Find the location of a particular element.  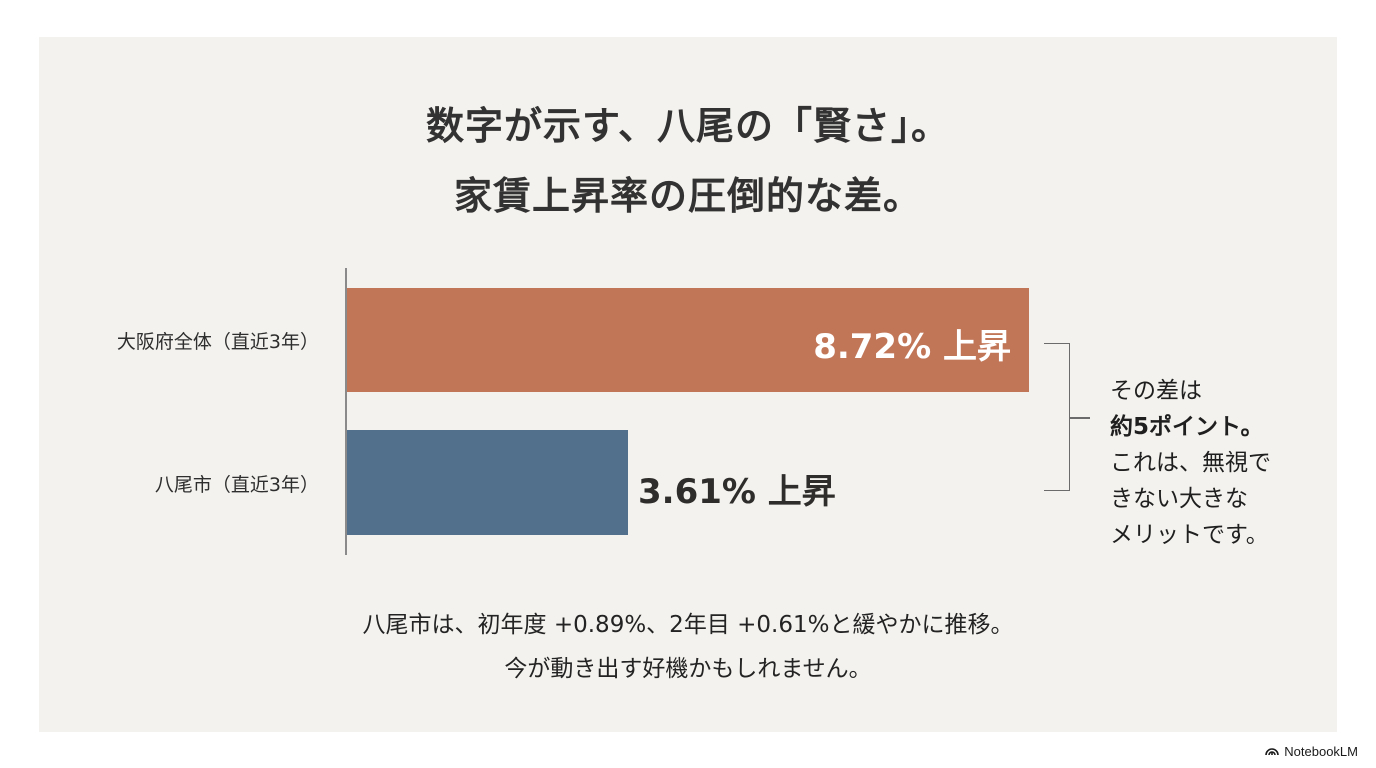

bar-value-osaka: 8.72% 上昇 is located at coordinates (912, 347).